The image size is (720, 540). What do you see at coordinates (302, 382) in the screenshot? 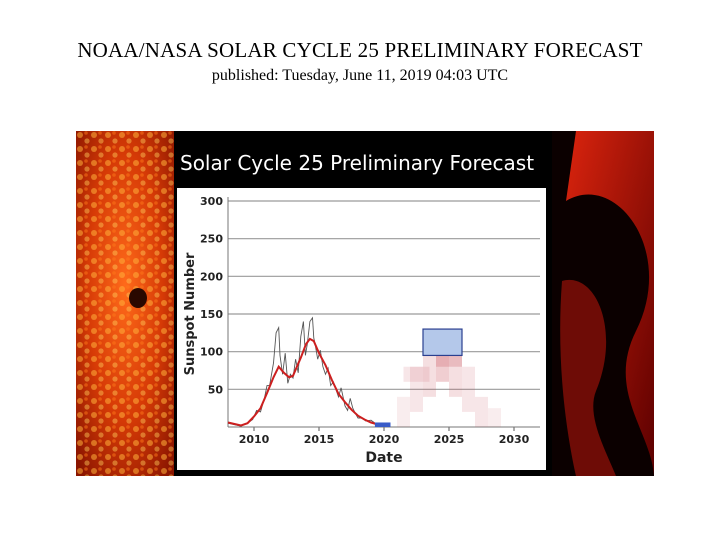
I see `series-line-smoothed-sunspot-number` at bounding box center [302, 382].